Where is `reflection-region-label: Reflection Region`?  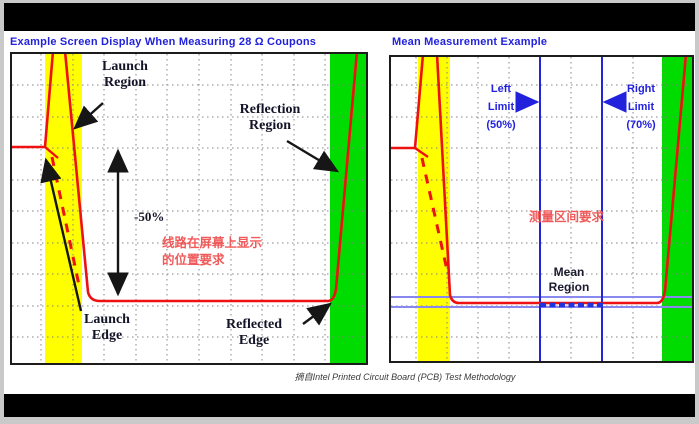
reflection-region-label: Reflection Region is located at coordinates (270, 117).